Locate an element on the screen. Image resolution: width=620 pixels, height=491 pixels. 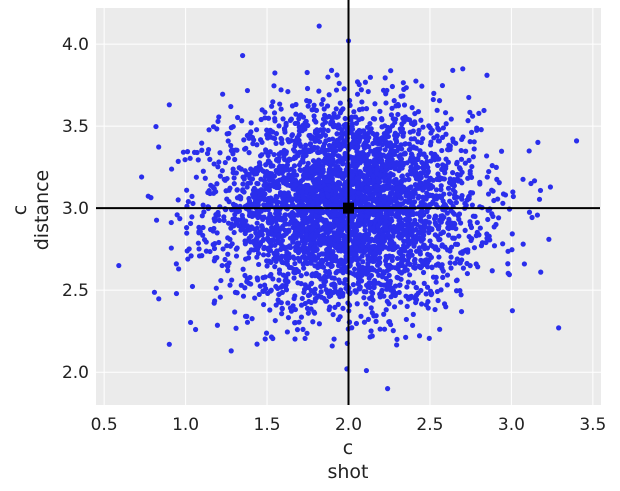
y-tick-label: 4.0 is located at coordinates (75, 45).